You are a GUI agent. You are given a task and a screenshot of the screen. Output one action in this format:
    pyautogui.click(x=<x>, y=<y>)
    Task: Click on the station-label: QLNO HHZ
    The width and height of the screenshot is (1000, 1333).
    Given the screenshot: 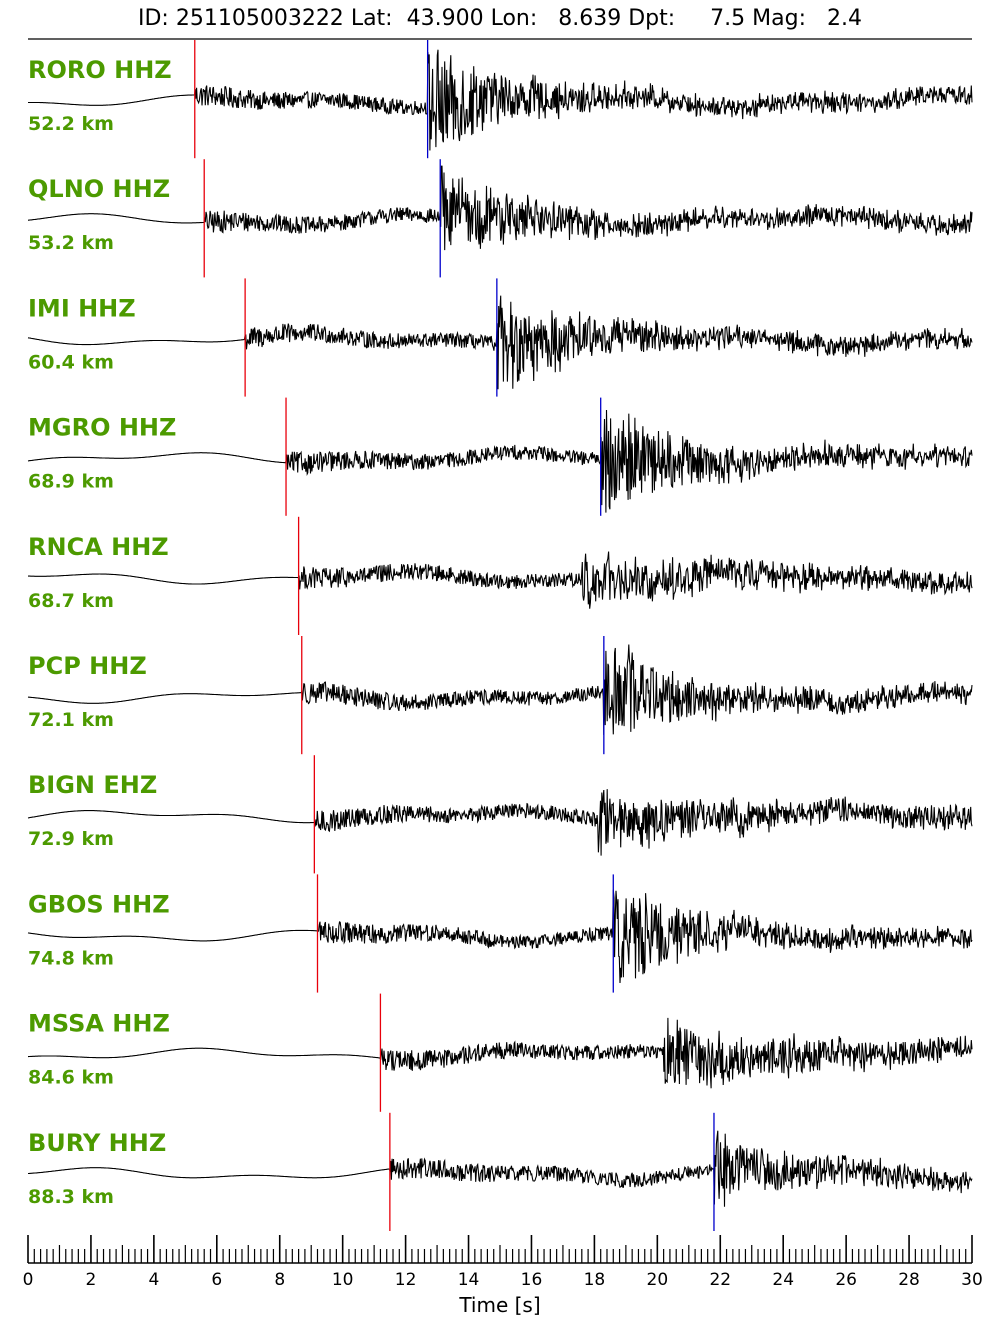 What is the action you would take?
    pyautogui.click(x=99, y=189)
    